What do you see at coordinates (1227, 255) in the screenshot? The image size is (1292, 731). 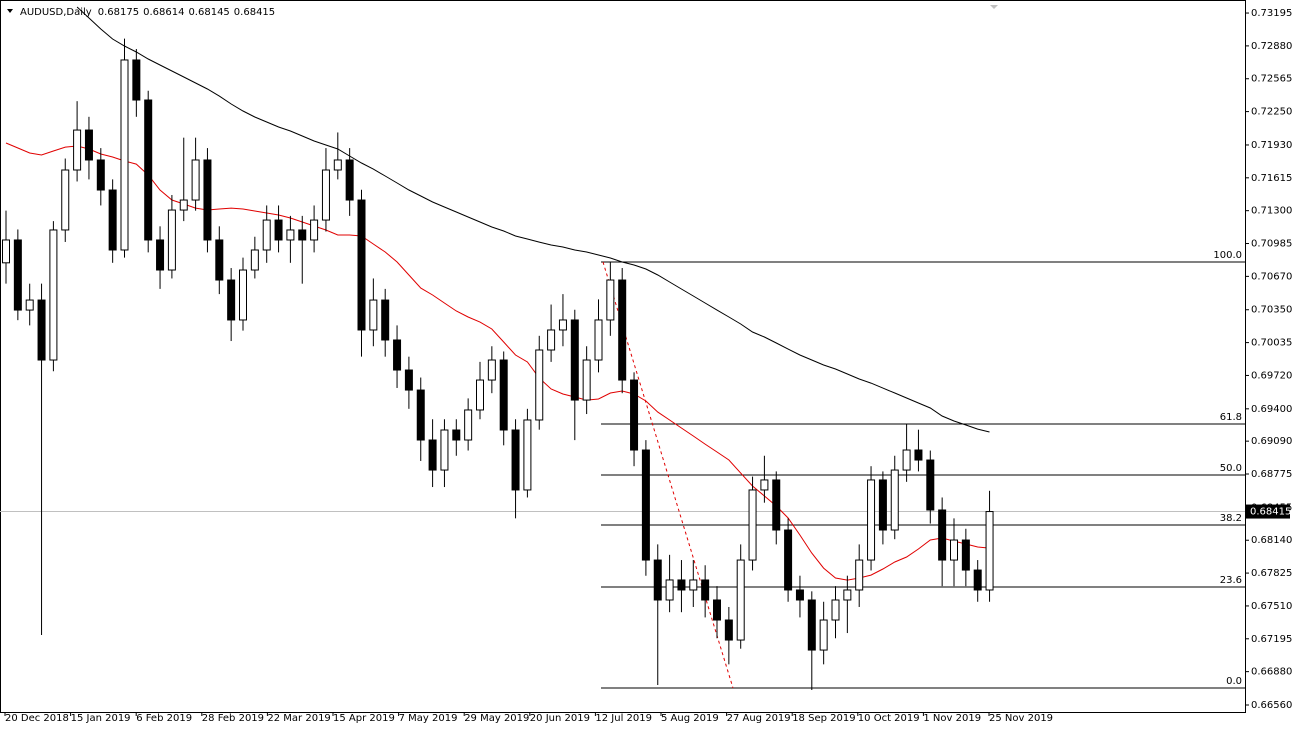 I see `fib-label: 100.0` at bounding box center [1227, 255].